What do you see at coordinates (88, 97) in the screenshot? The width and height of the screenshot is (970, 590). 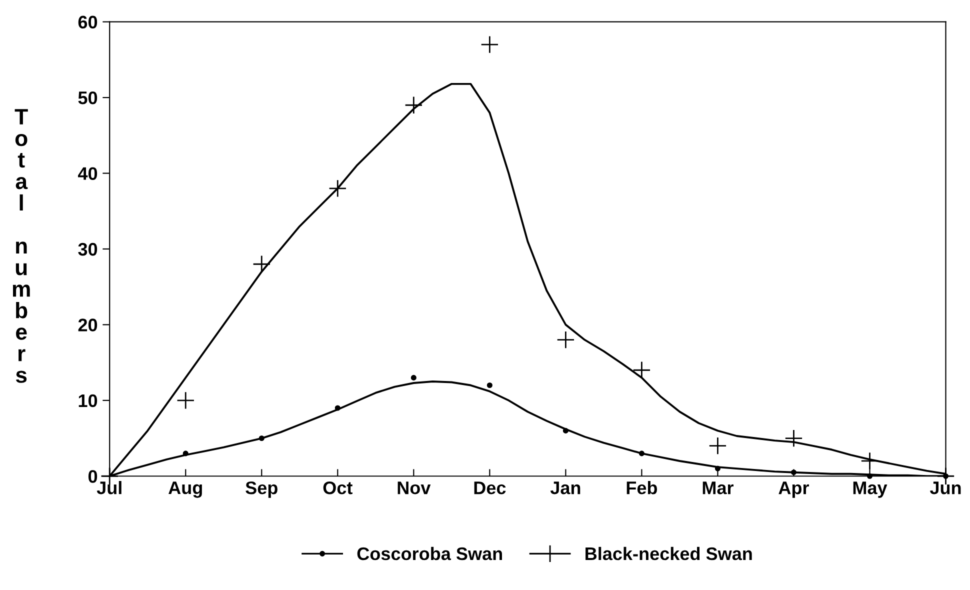 I see `y-tick-label: 50` at bounding box center [88, 97].